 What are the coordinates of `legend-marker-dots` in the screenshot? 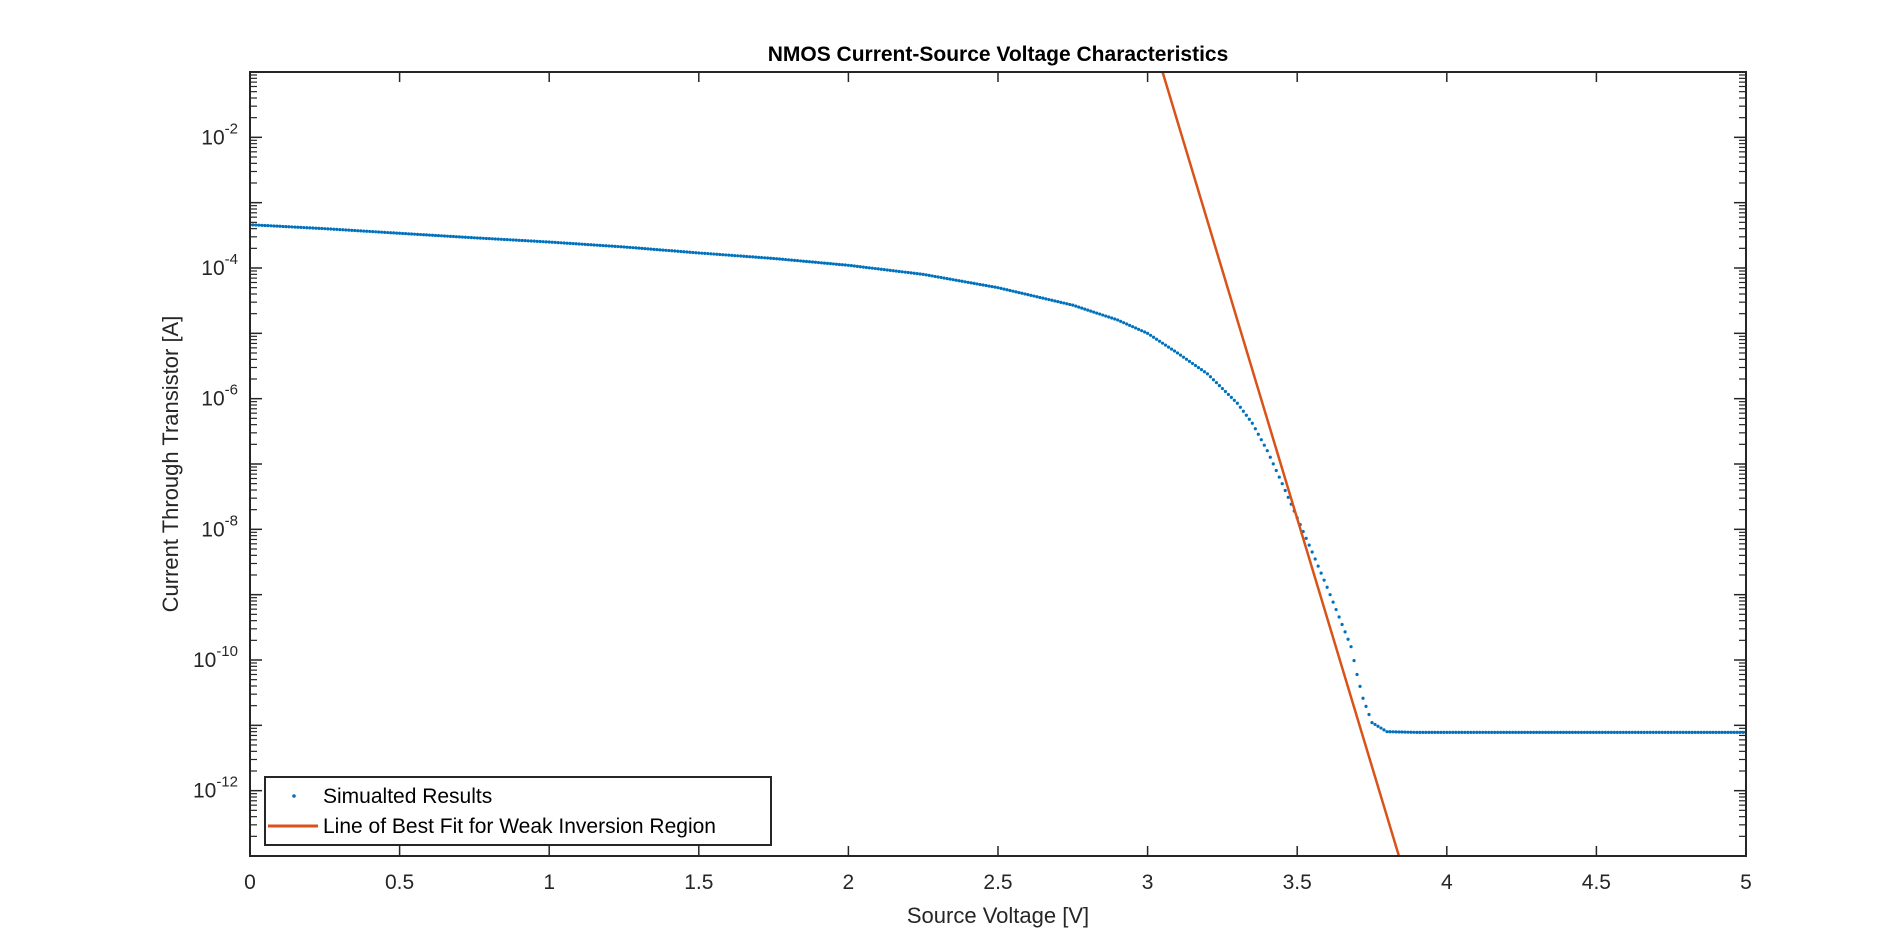 It's located at (294, 796).